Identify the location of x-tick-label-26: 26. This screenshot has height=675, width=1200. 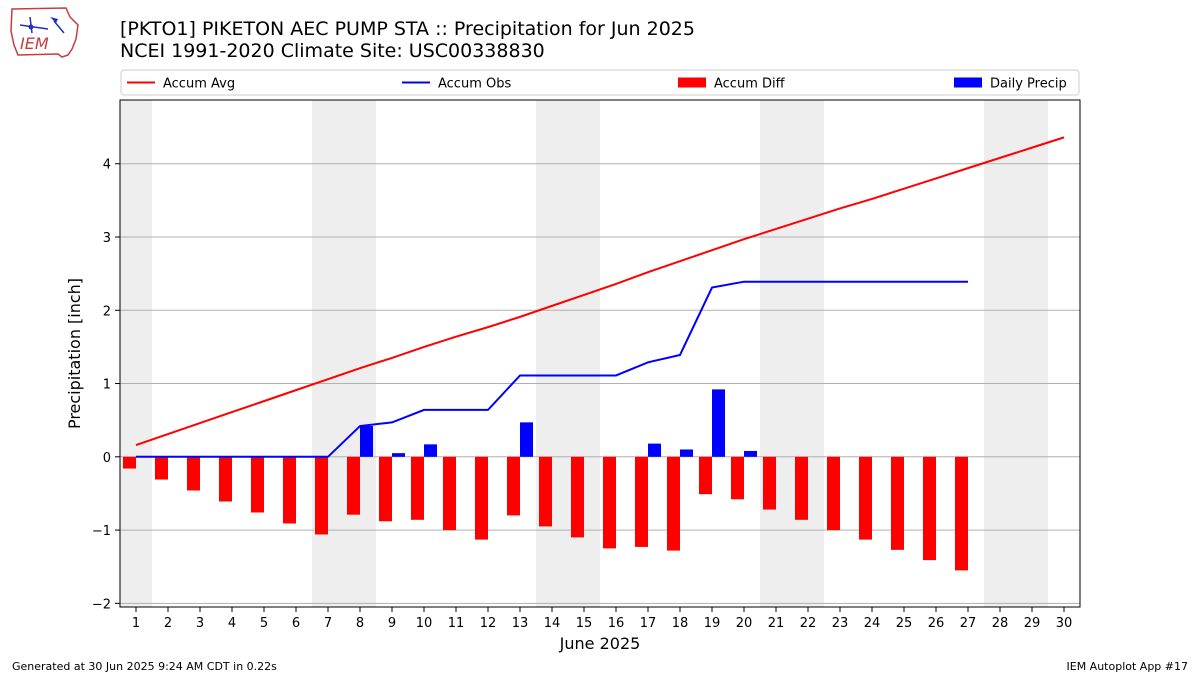
(936, 623).